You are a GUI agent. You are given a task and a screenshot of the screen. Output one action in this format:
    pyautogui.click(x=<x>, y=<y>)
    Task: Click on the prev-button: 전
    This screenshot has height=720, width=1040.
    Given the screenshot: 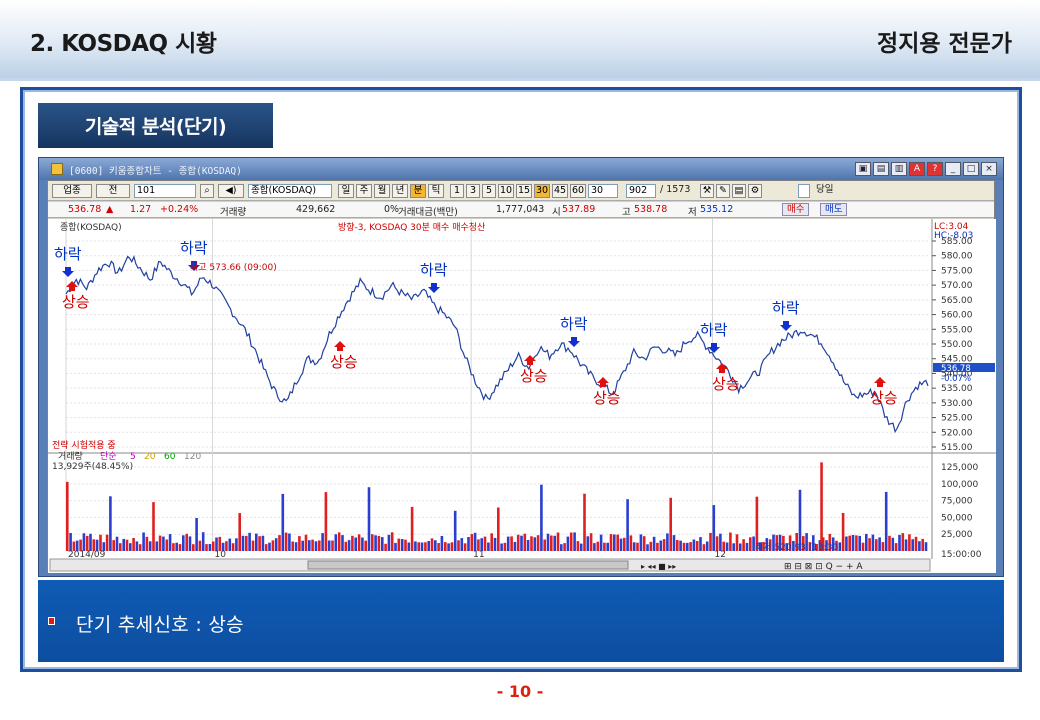 What is the action you would take?
    pyautogui.click(x=113, y=191)
    